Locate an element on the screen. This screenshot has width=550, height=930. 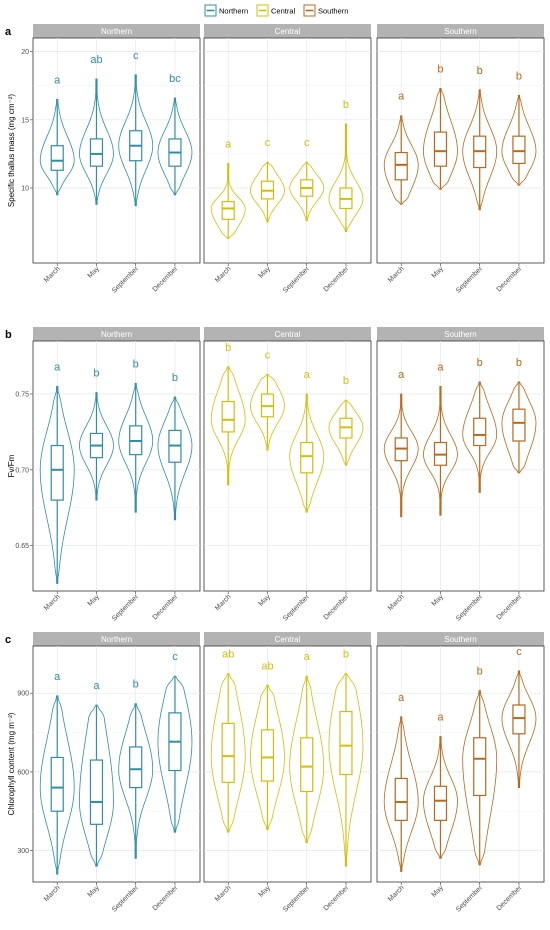
panel-a-central: Central a March c May c September b December is located at coordinates (287, 159).